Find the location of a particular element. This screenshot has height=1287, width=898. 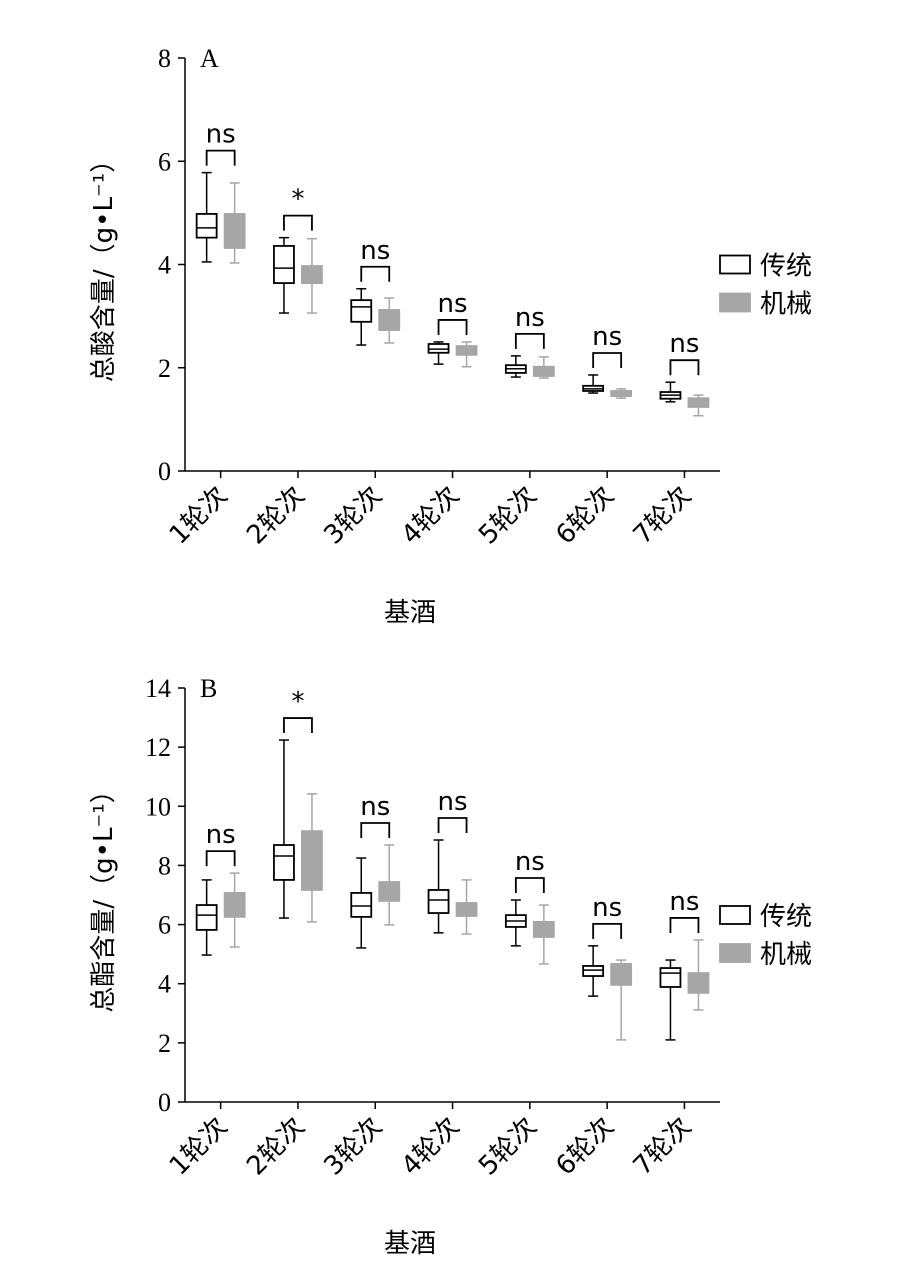

y-axis-label: 总酸含量/（g•L⁻¹） is located at coordinates (104, 264).